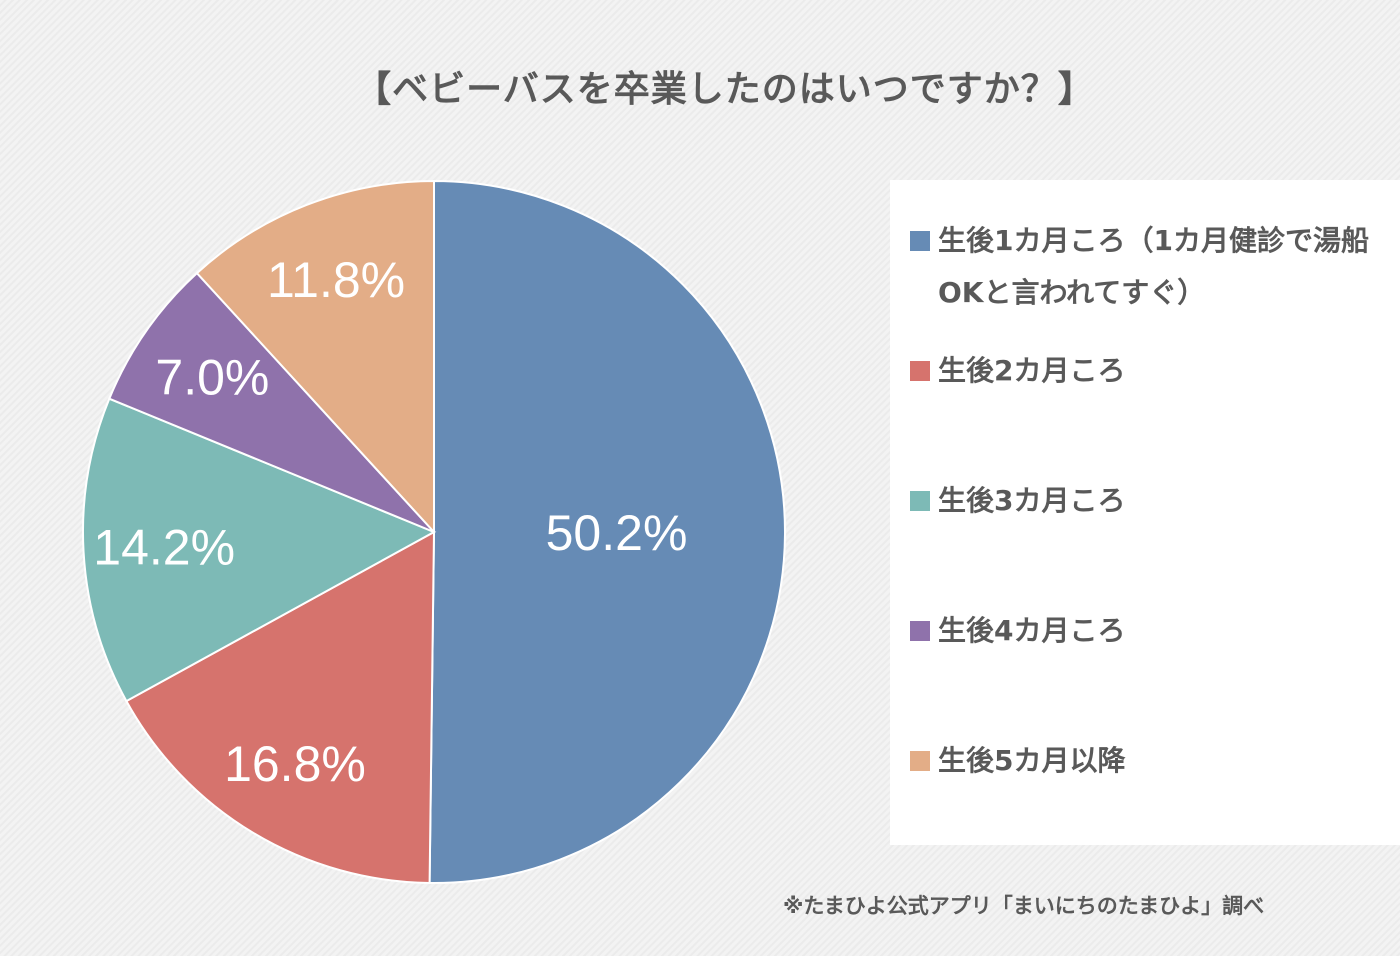 This screenshot has height=956, width=1400. I want to click on data-label: 50.2%, so click(617, 533).